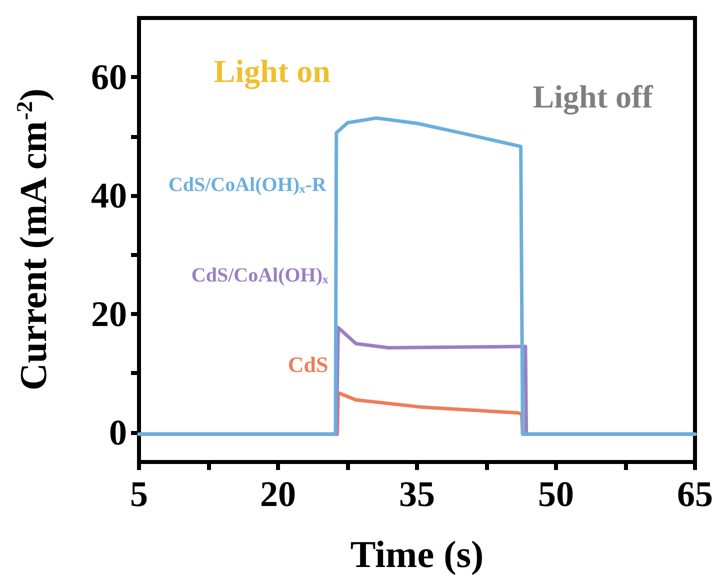  Describe the element at coordinates (308, 365) in the screenshot. I see `series-label: CdS` at that location.